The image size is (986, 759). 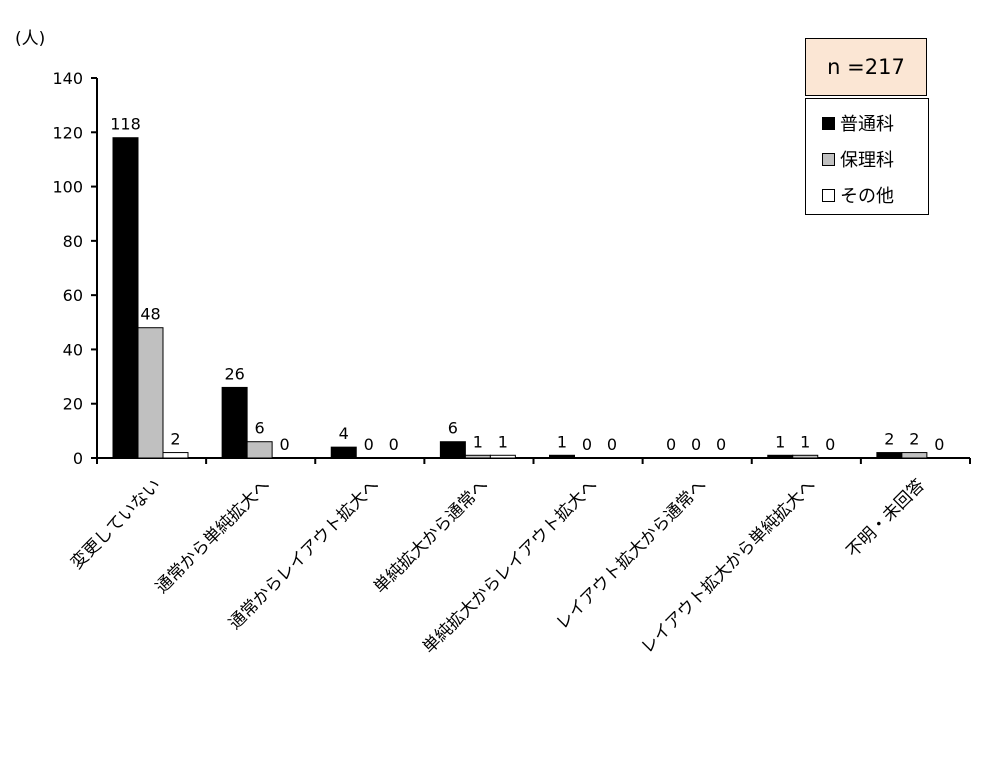 What do you see at coordinates (431, 536) in the screenshot?
I see `x-category-label: 単純拡大から通常へ` at bounding box center [431, 536].